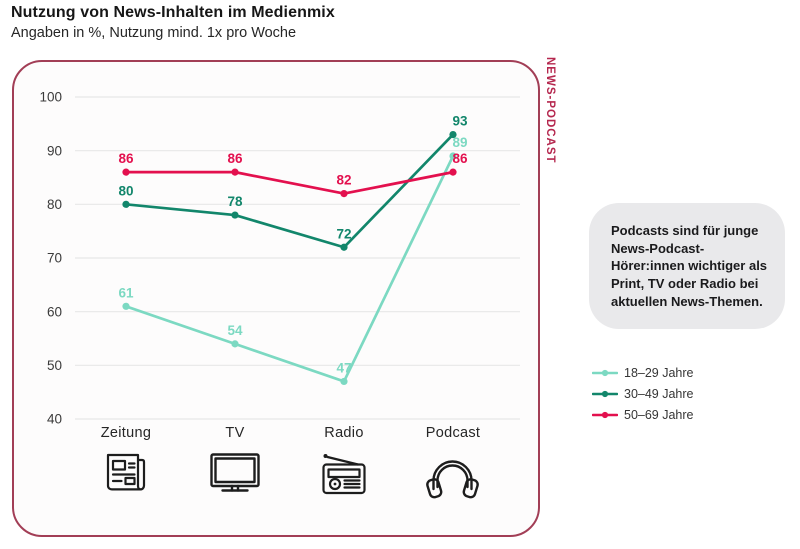 This screenshot has width=800, height=549. Describe the element at coordinates (54, 365) in the screenshot. I see `y-tick-label: 50` at that location.